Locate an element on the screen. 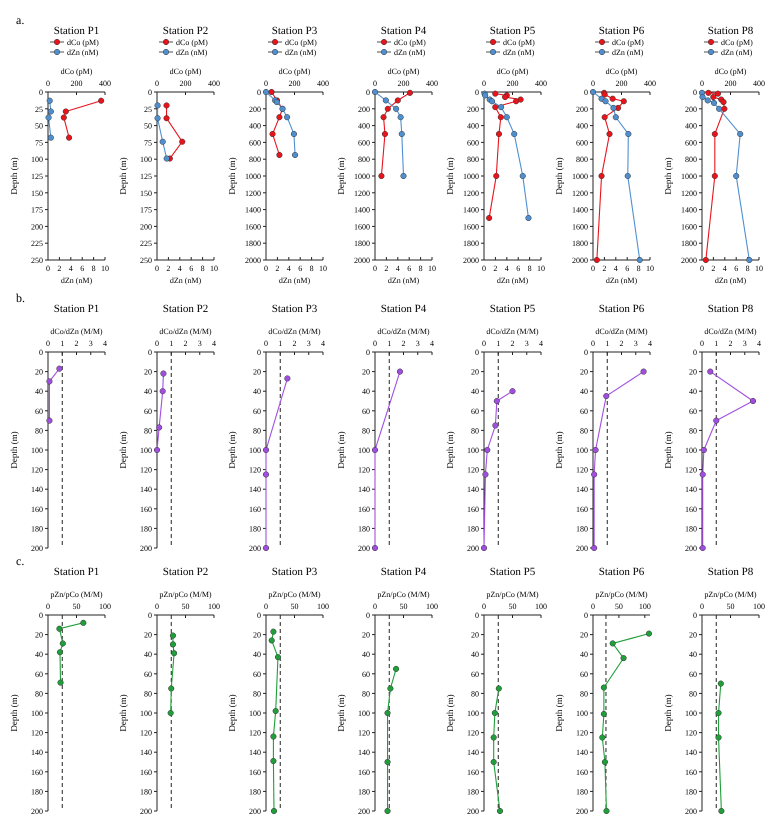 This screenshot has height=816, width=765. text: b. is located at coordinates (20, 298).